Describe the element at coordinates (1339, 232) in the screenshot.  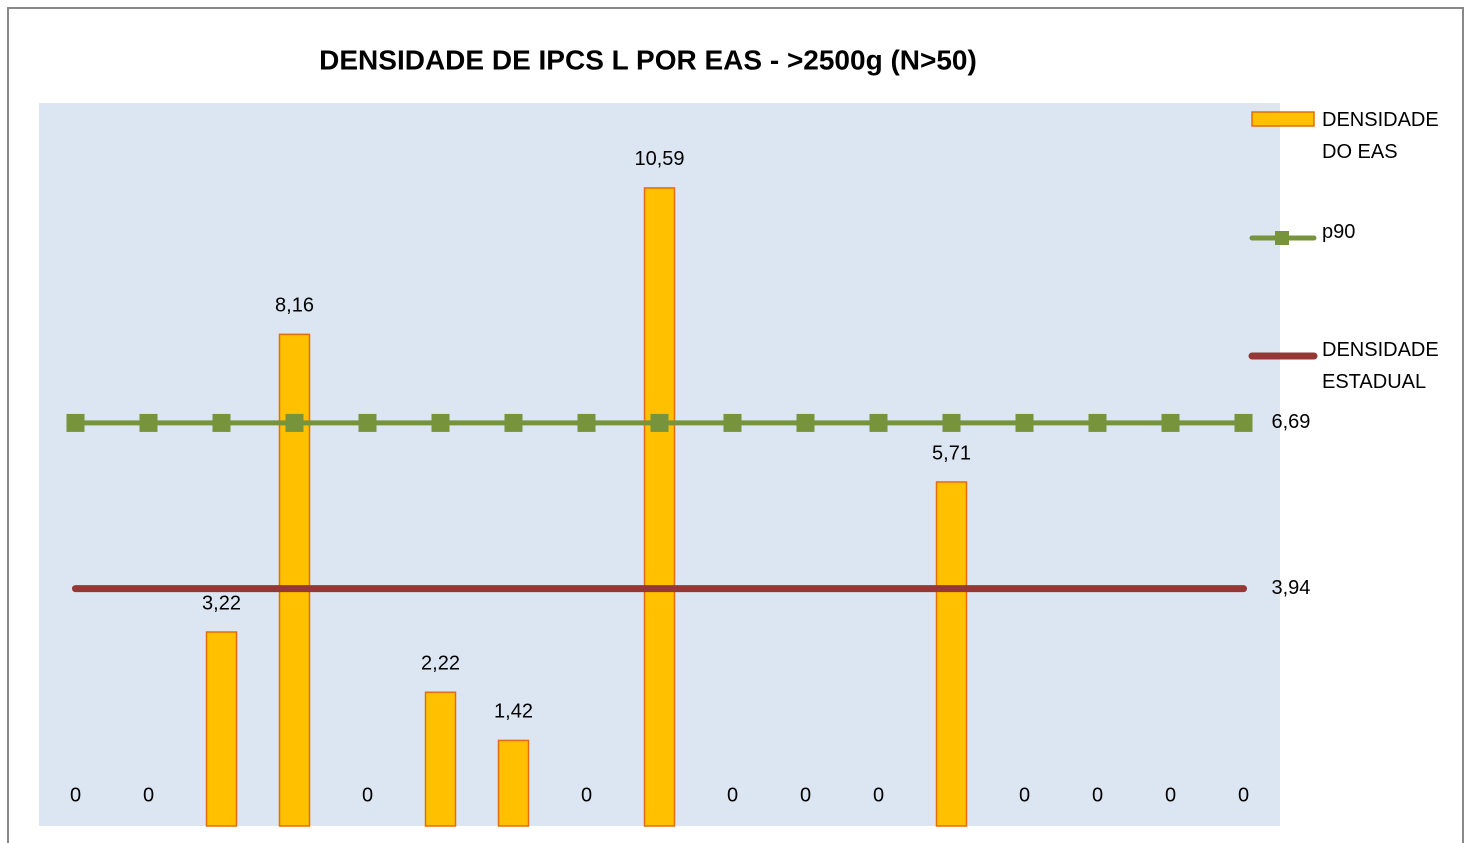
I see `legend-label: p90` at that location.